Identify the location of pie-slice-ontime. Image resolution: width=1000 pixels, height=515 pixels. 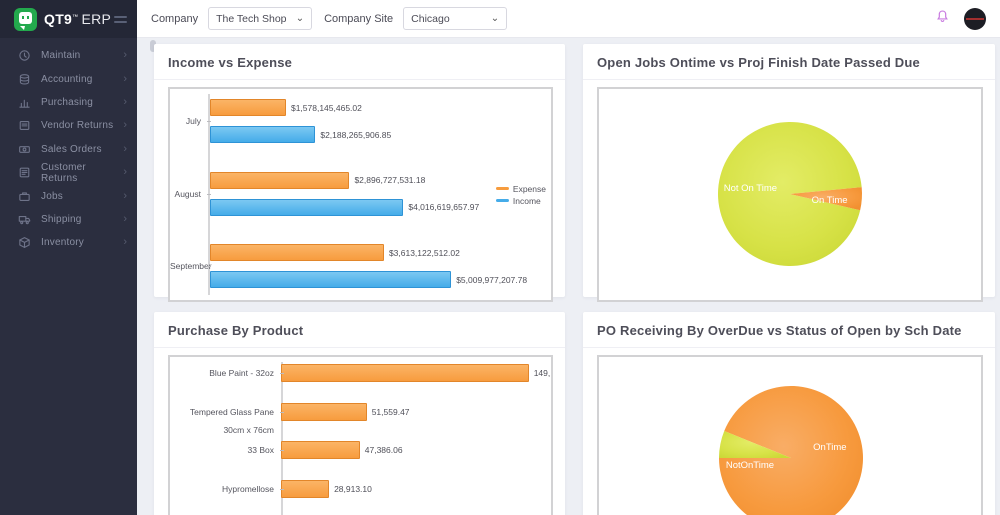
(791, 450).